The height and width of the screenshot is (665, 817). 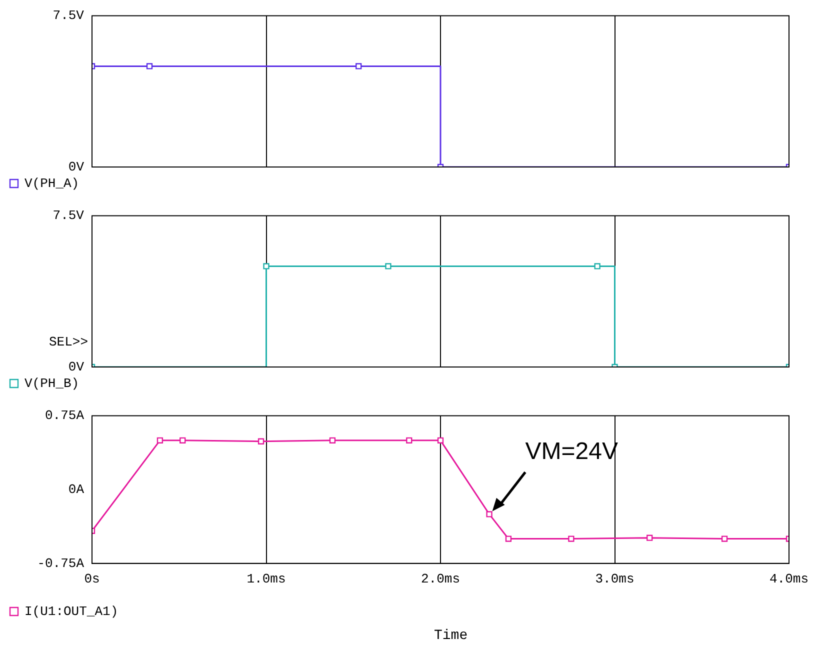 What do you see at coordinates (52, 383) in the screenshot?
I see `legend-label: V(PH_B)` at bounding box center [52, 383].